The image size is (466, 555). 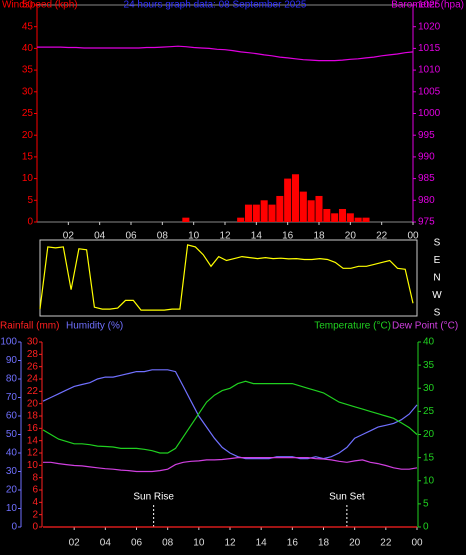 What do you see at coordinates (33, 379) in the screenshot?
I see `y-tick-label: 24` at bounding box center [33, 379].